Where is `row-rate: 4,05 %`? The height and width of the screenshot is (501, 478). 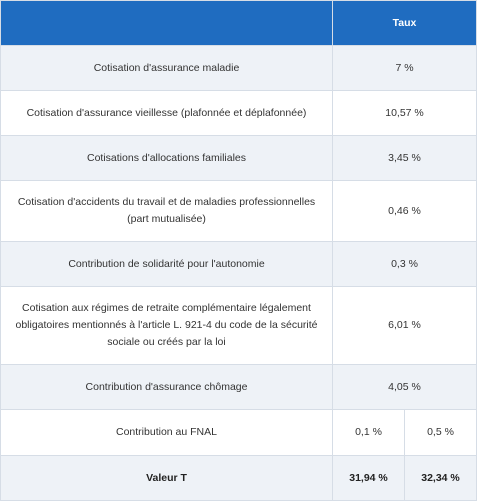 row-rate: 4,05 % is located at coordinates (404, 387).